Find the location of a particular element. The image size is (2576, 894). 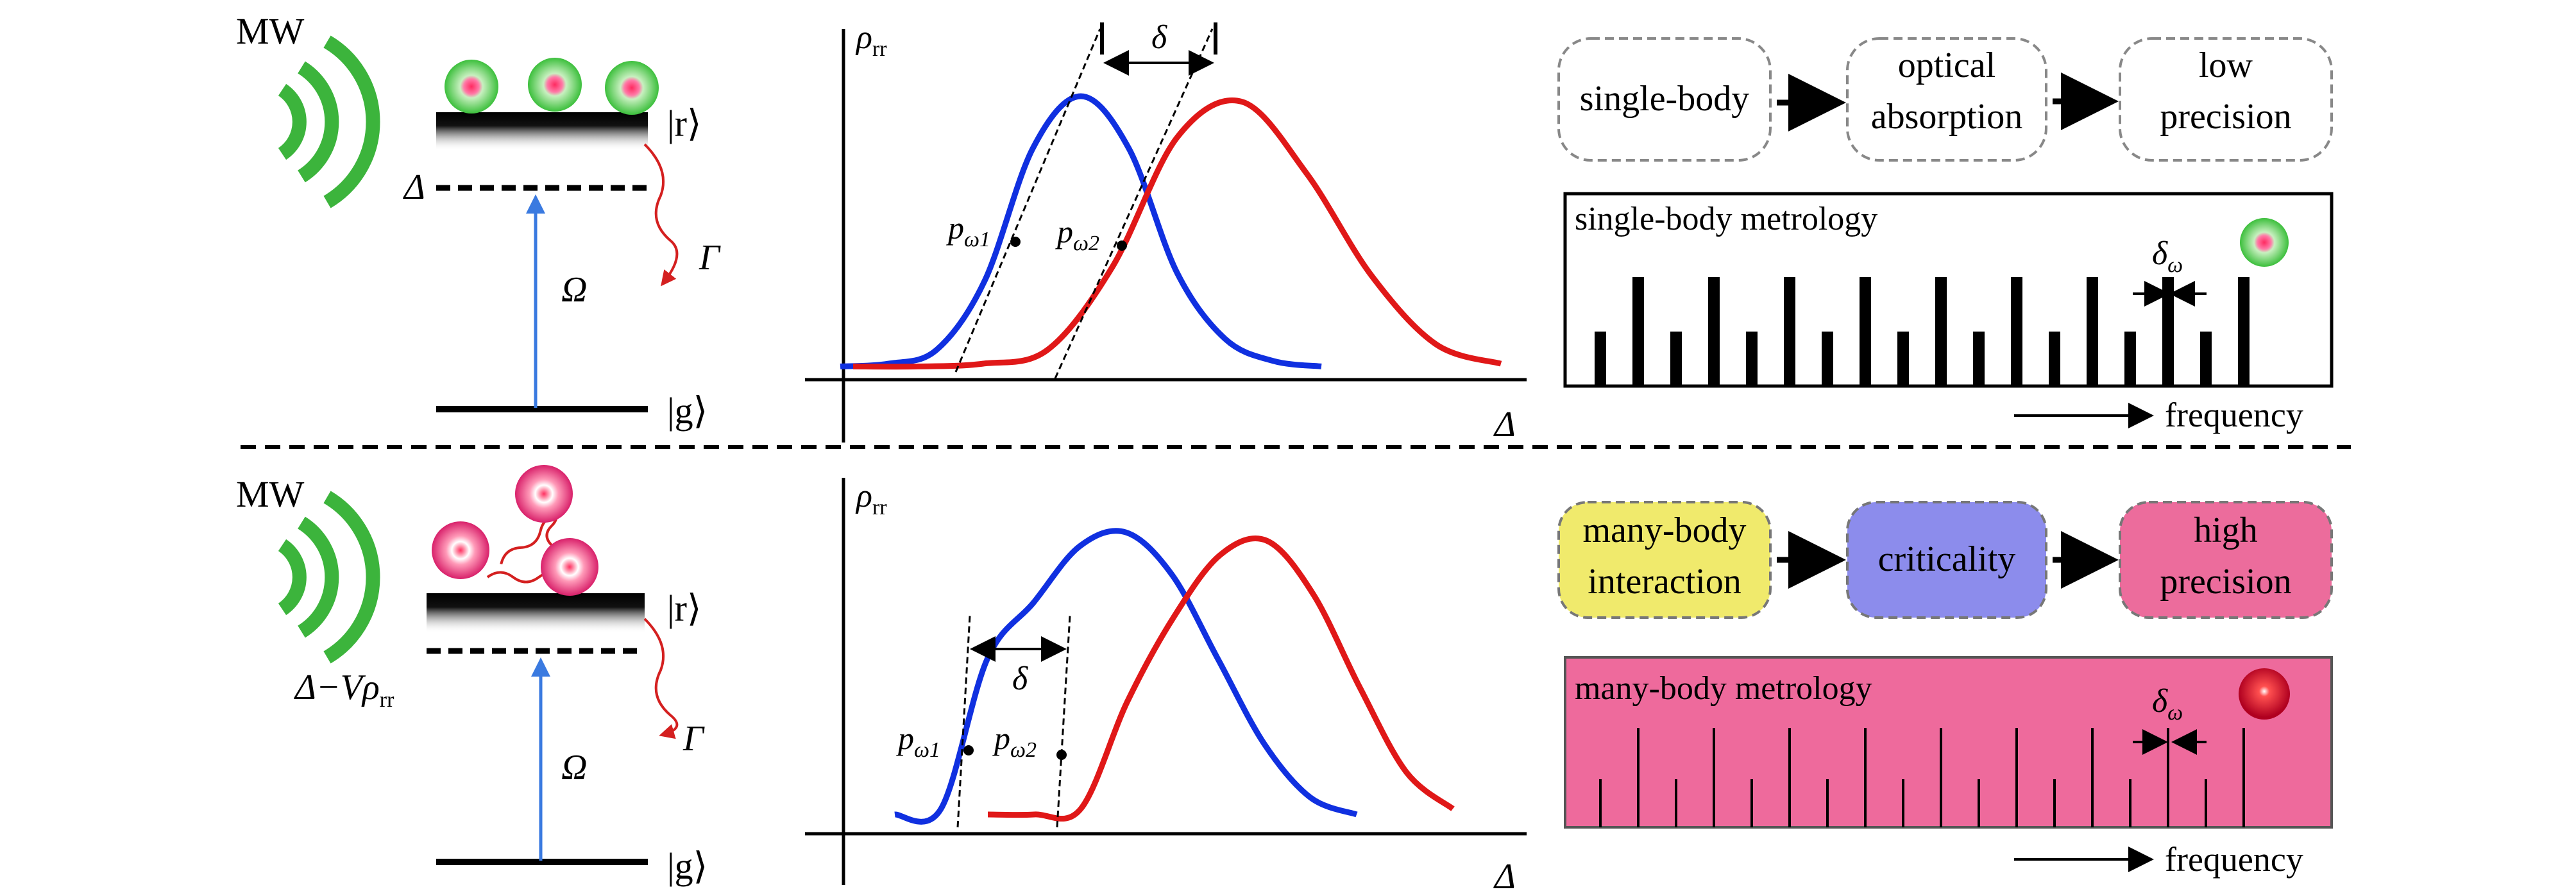

flow-text-line: absorption is located at coordinates (1946, 117).